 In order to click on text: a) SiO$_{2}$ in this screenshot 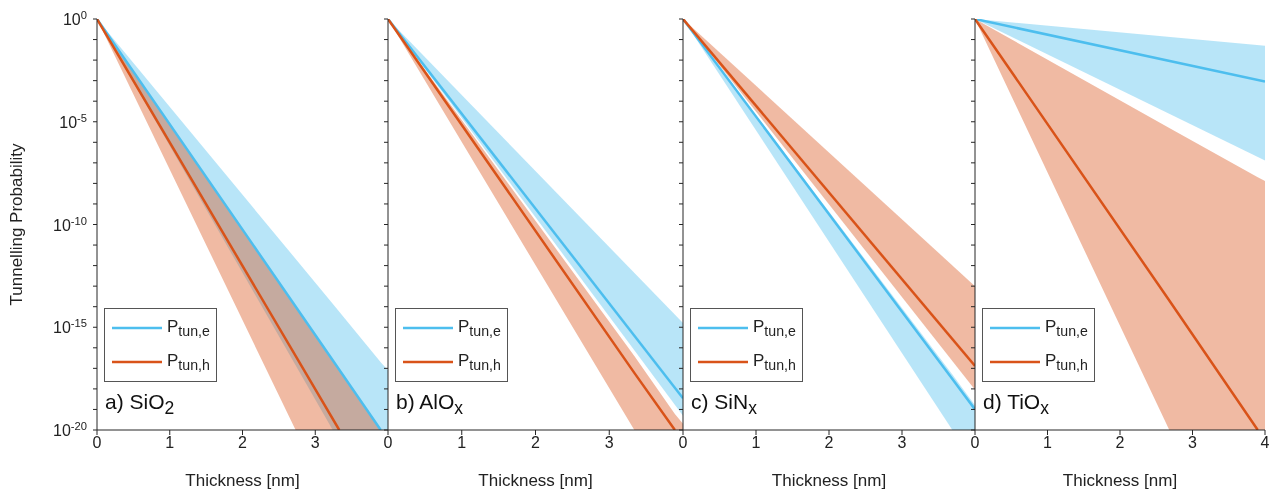, I will do `click(140, 405)`.